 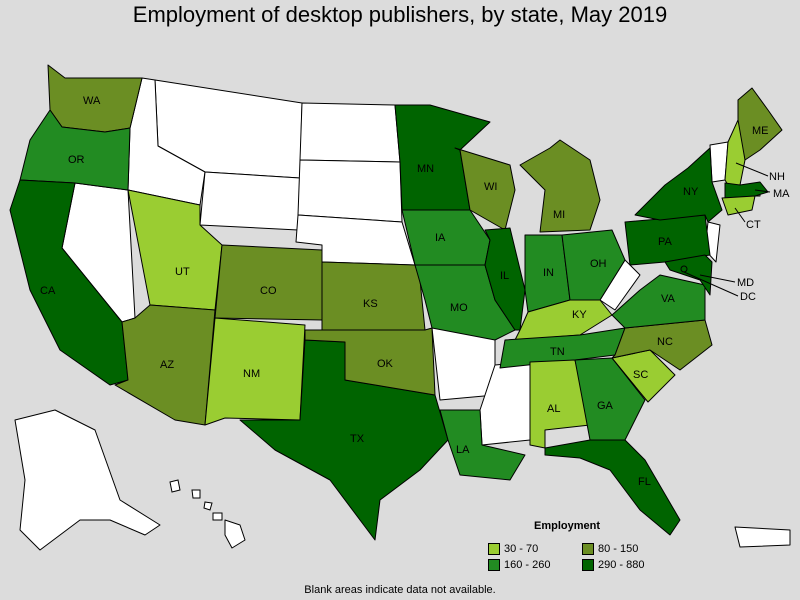 What do you see at coordinates (385, 364) in the screenshot?
I see `label-OK: OK` at bounding box center [385, 364].